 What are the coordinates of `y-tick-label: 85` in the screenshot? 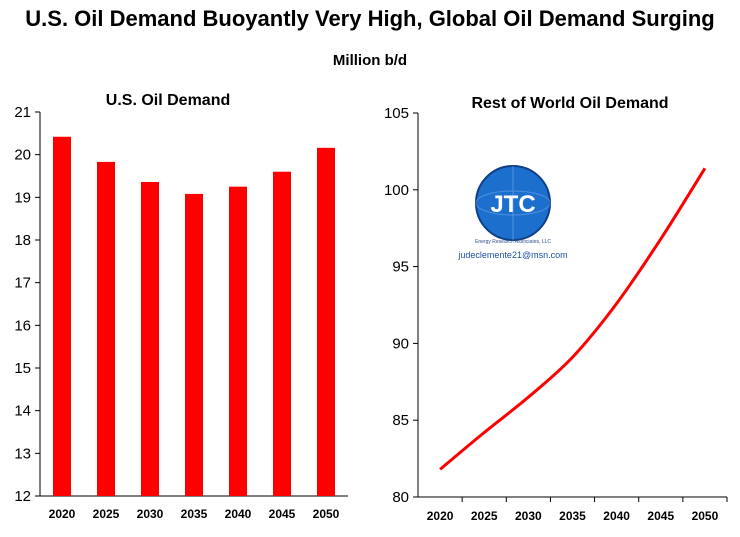 It's located at (400, 420).